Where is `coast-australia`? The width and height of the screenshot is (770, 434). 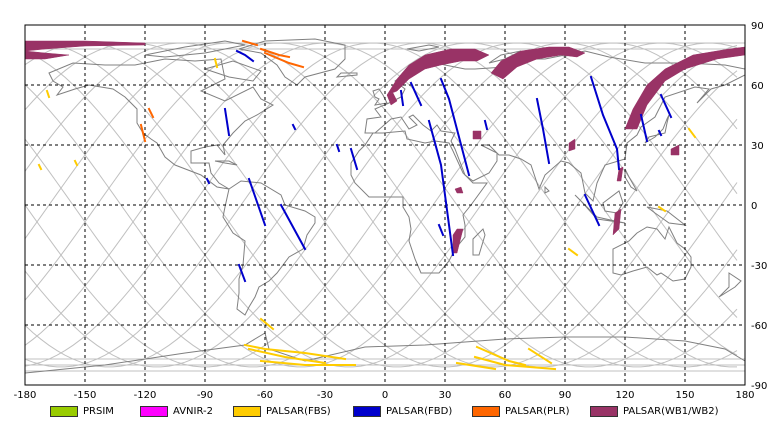 coast-australia is located at coordinates (652, 253).